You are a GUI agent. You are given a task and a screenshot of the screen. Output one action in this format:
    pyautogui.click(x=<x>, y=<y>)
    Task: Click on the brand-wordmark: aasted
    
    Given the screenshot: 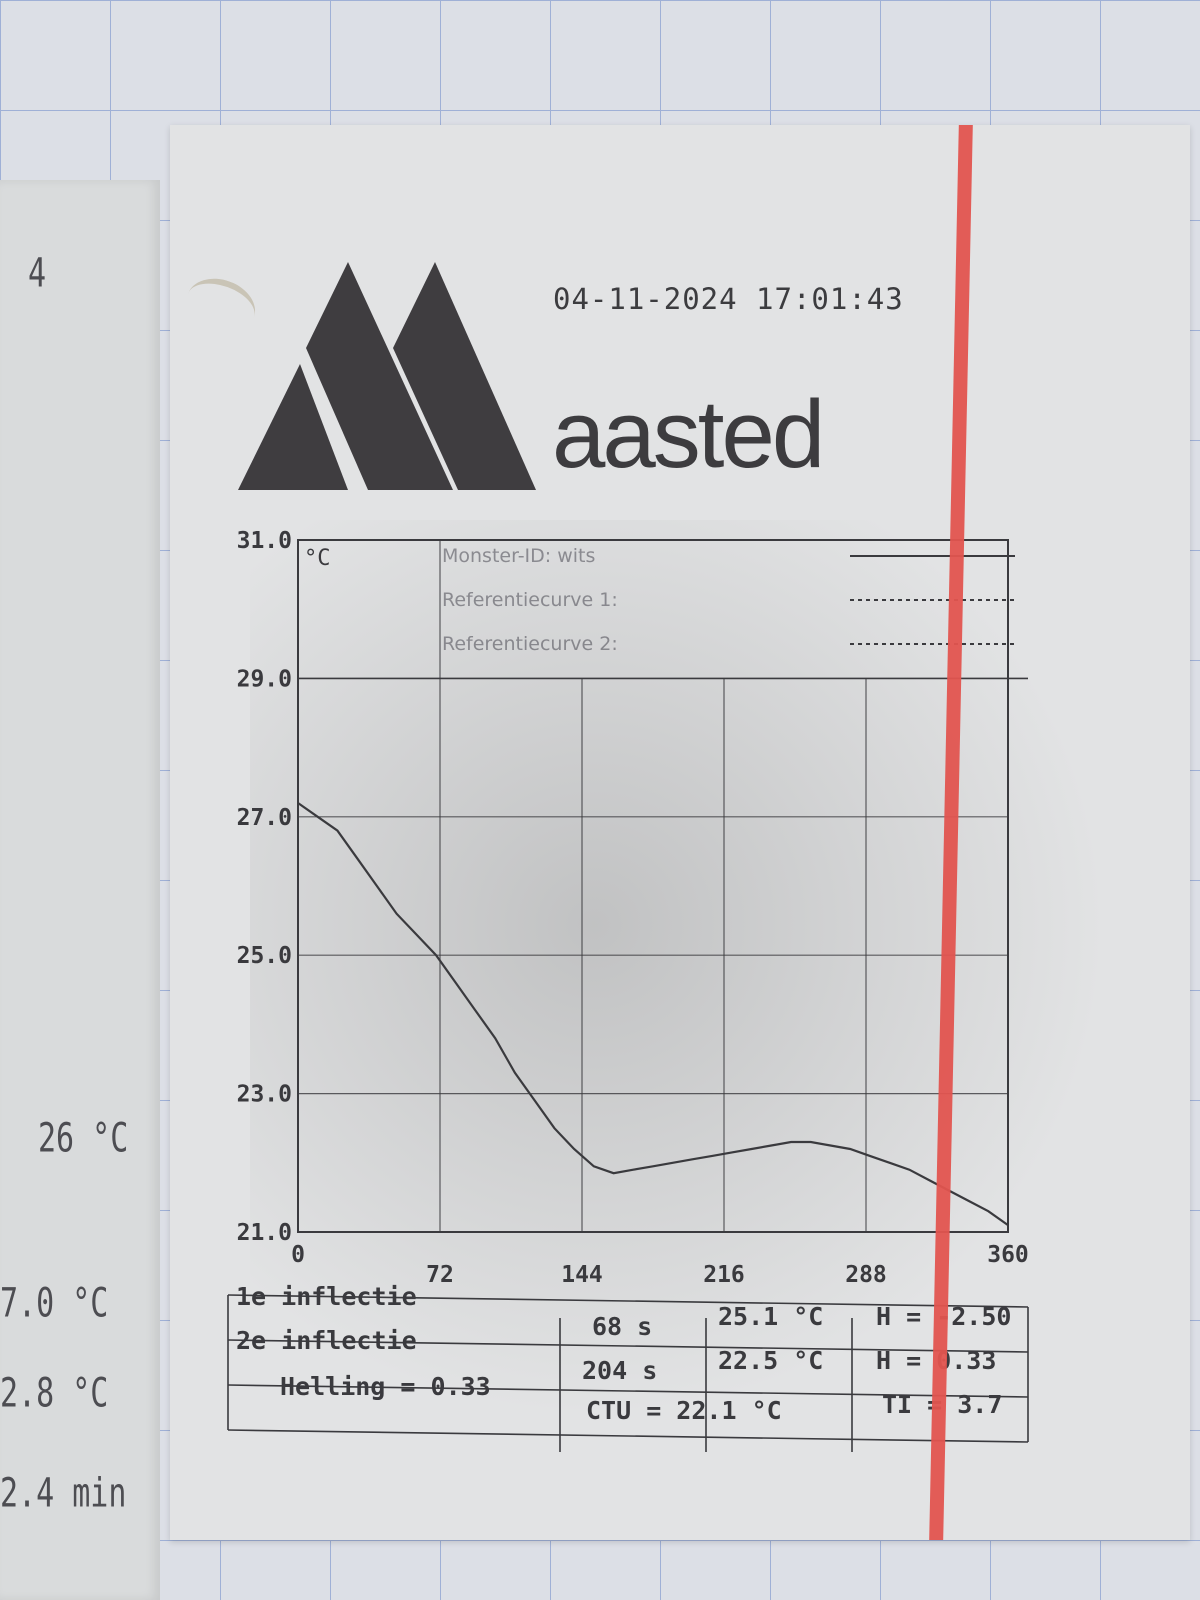 What is the action you would take?
    pyautogui.click(x=688, y=434)
    